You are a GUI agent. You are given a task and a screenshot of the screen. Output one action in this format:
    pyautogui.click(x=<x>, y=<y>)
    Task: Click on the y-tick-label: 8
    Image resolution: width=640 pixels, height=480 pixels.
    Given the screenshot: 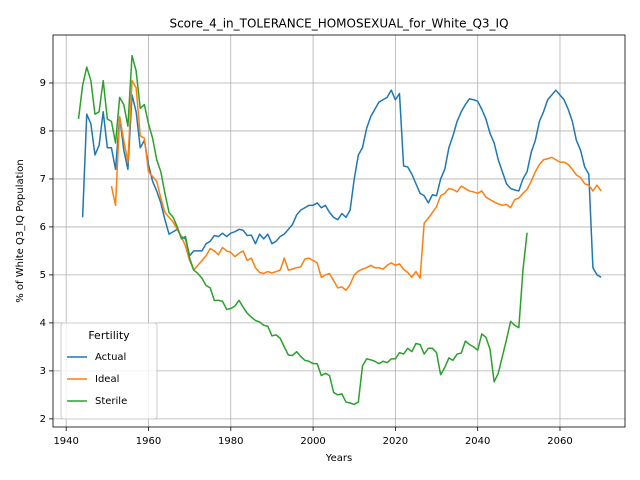 What is the action you would take?
    pyautogui.click(x=43, y=131)
    